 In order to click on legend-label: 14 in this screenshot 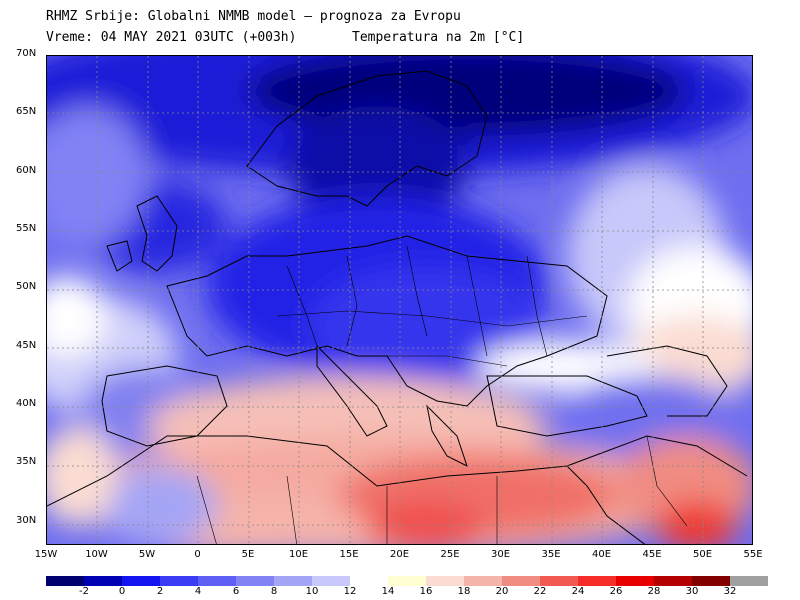, I will do `click(388, 591)`.